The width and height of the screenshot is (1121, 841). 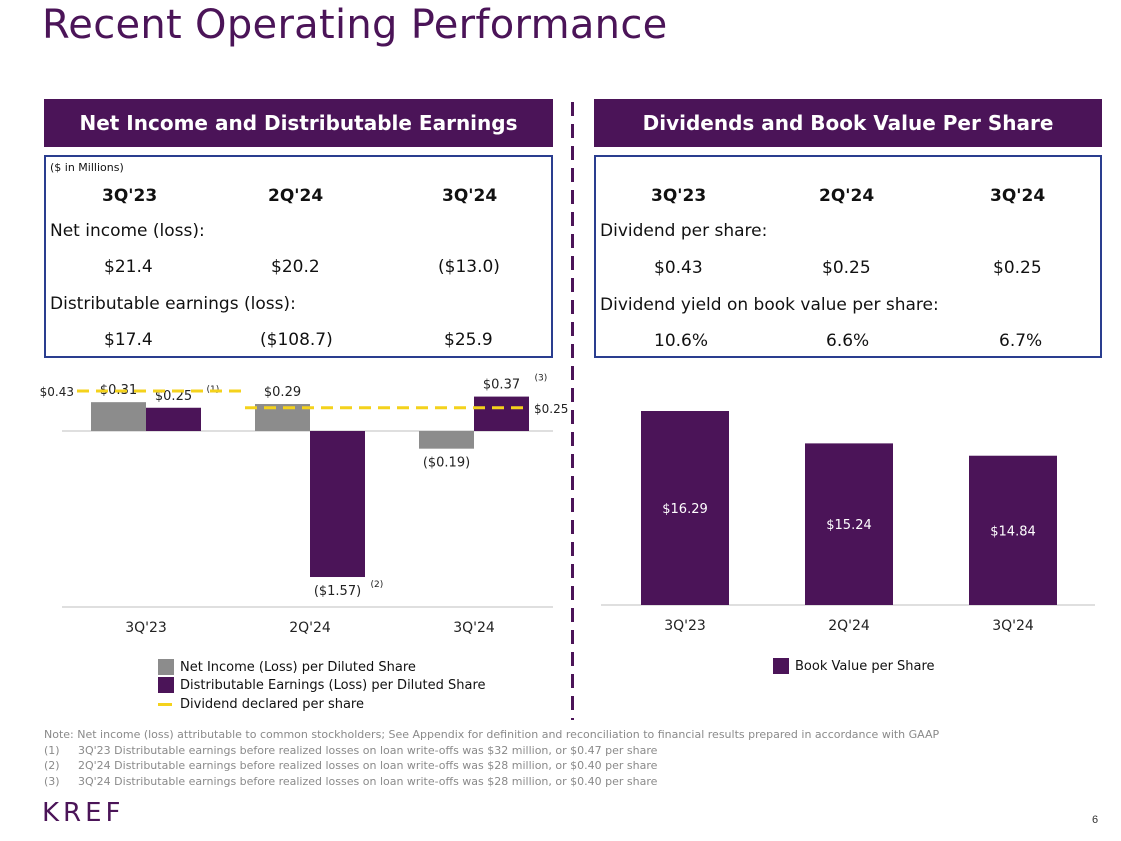 What do you see at coordinates (83, 813) in the screenshot?
I see `company-logo: KREF` at bounding box center [83, 813].